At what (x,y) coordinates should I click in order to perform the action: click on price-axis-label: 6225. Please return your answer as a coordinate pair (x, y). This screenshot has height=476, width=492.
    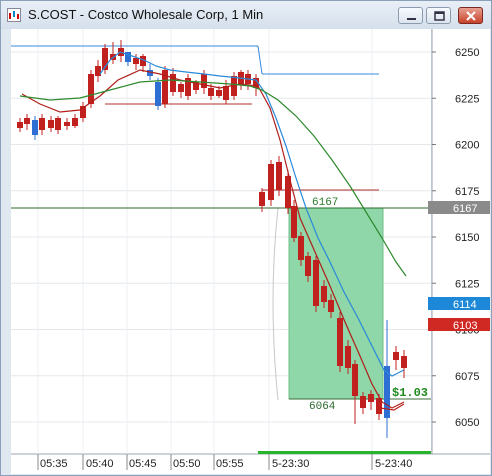
    Looking at the image, I should click on (467, 99).